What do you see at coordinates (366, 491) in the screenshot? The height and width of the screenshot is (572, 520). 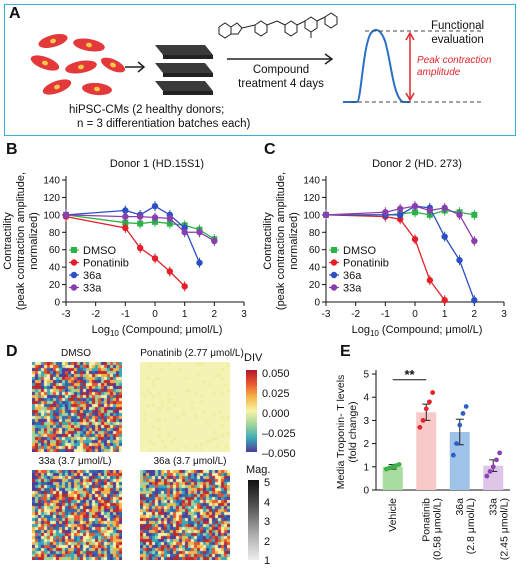 I see `y-tick-label: 0` at bounding box center [366, 491].